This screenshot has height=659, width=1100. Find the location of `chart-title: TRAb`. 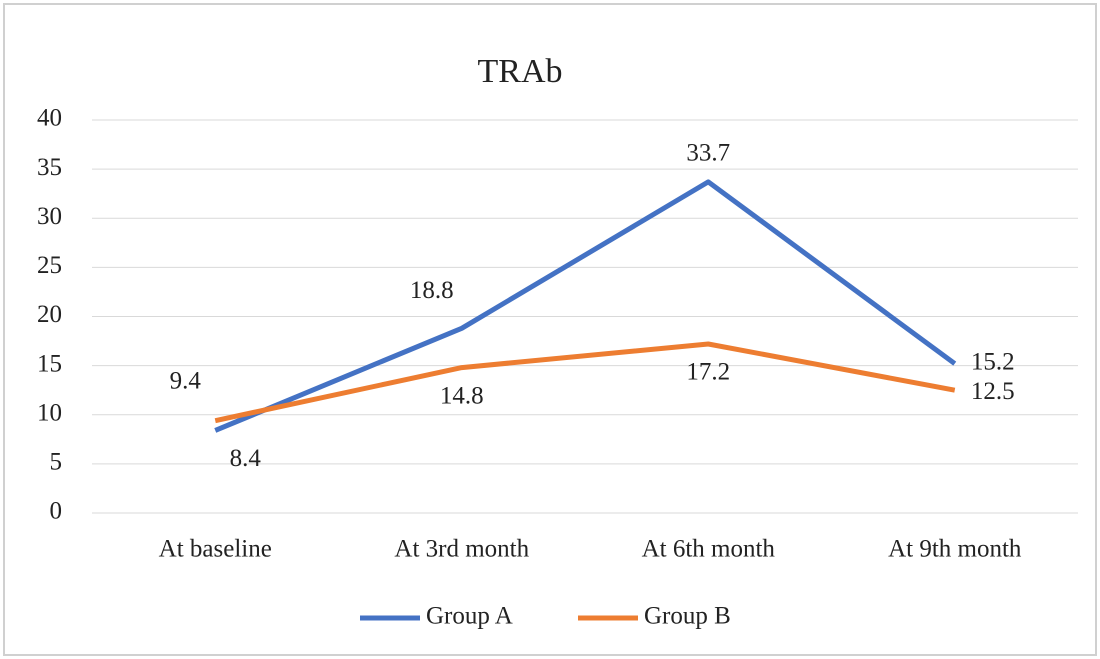

chart-title: TRAb is located at coordinates (520, 71).